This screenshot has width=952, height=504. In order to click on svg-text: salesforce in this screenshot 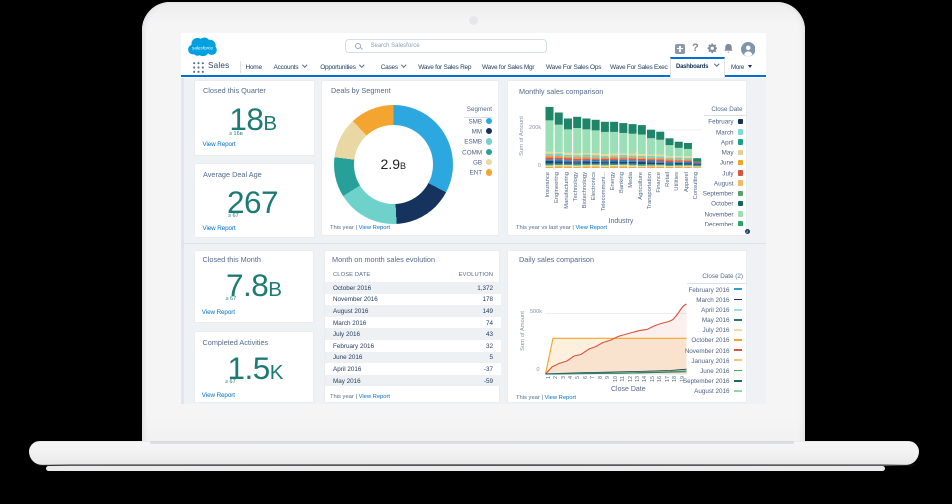, I will do `click(202, 47)`.